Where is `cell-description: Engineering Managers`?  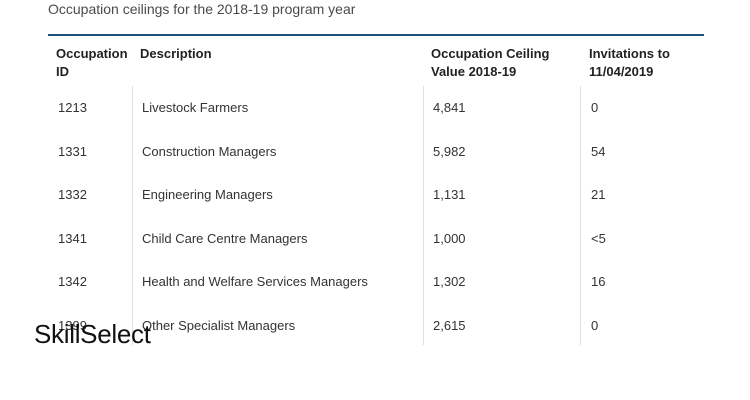 cell-description: Engineering Managers is located at coordinates (207, 195).